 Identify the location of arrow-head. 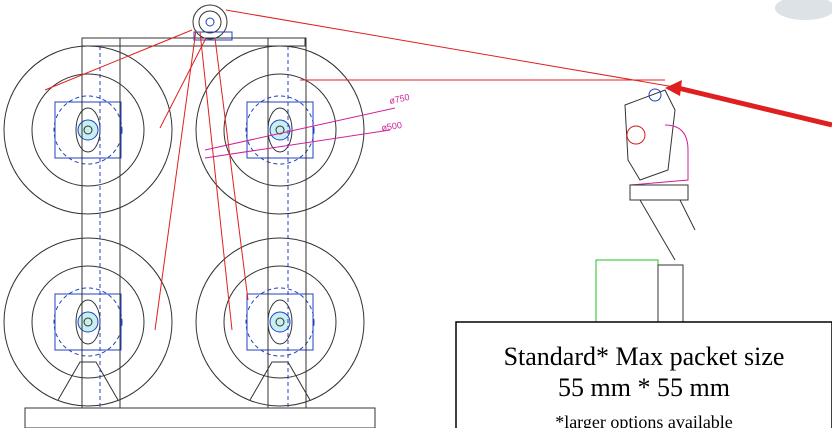
(673, 88).